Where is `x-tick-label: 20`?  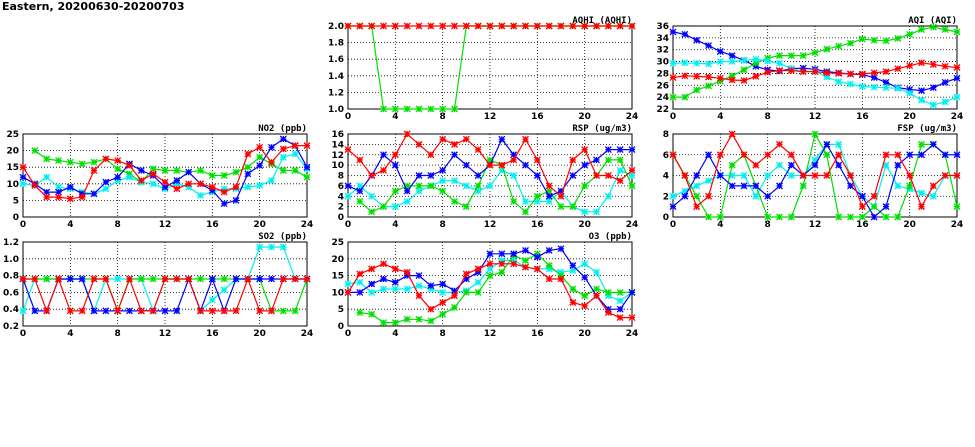 x-tick-label: 20 is located at coordinates (909, 117).